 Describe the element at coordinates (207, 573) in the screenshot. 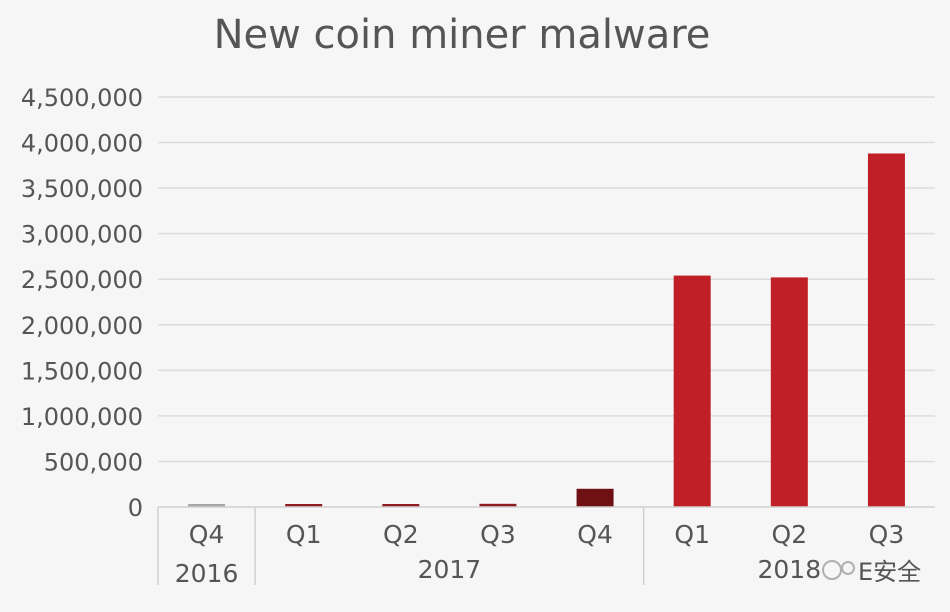

I see `x-group-label: 2016` at that location.